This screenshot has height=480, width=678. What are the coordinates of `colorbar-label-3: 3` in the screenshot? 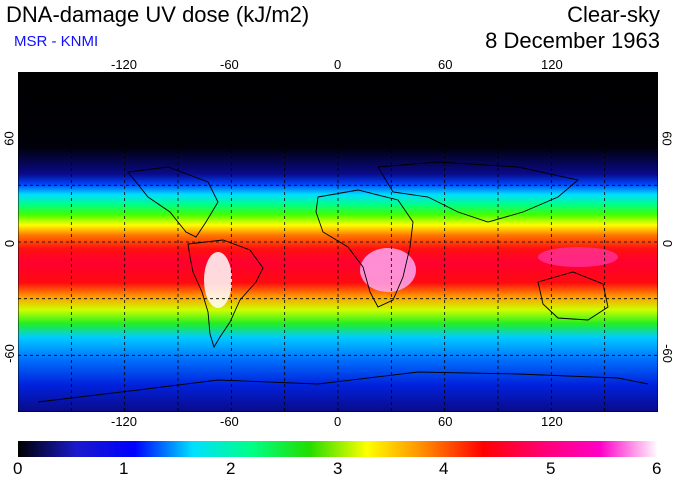 It's located at (338, 468).